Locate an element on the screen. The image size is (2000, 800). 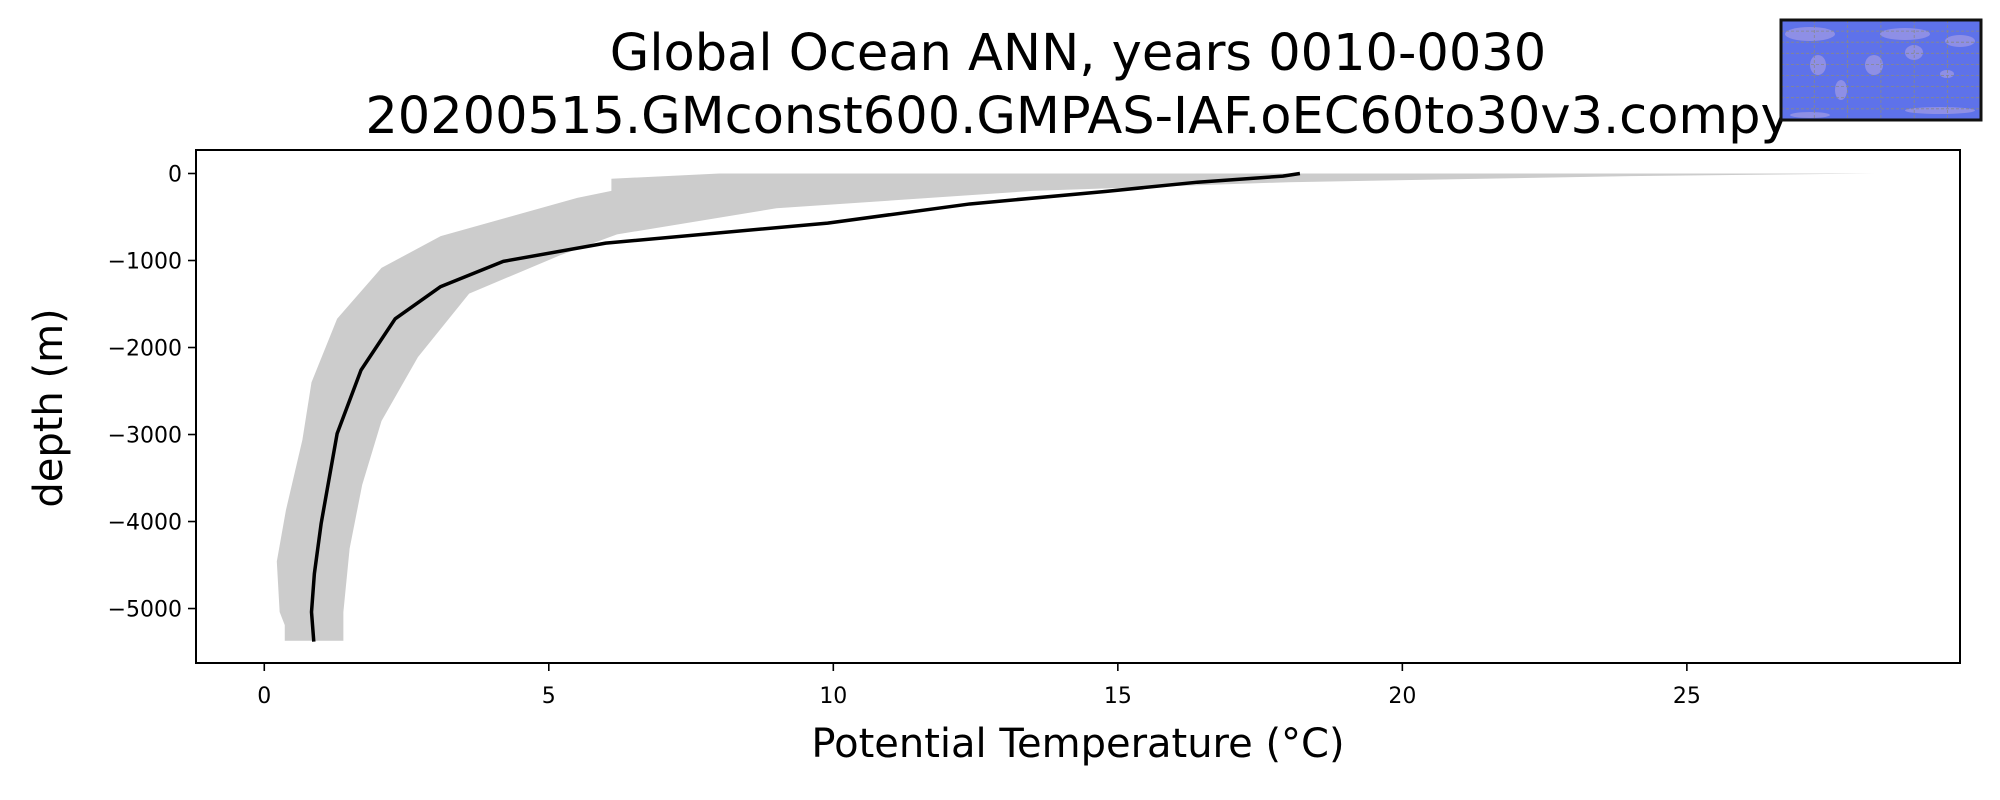
y-tick-label: −4000 is located at coordinates (145, 523).